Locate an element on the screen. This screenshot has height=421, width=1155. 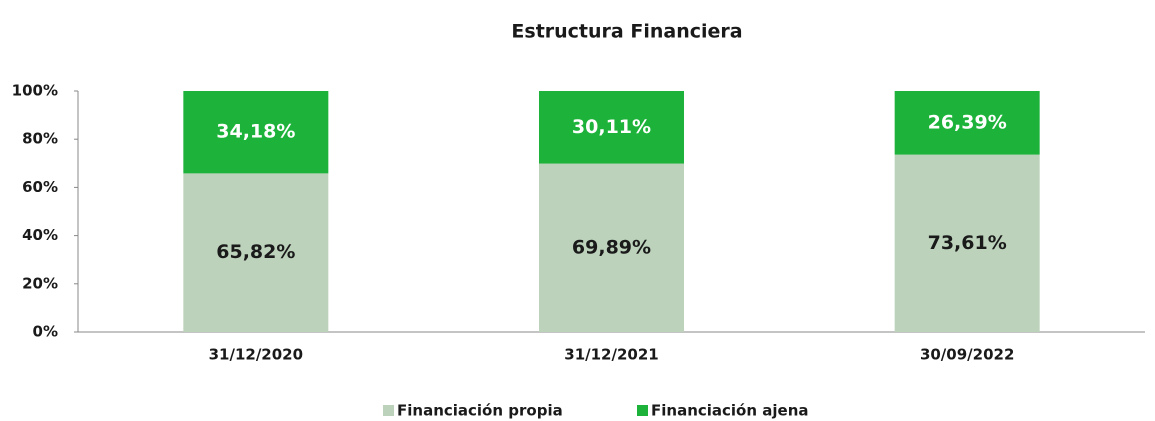
value-label: 73,61% is located at coordinates (967, 243).